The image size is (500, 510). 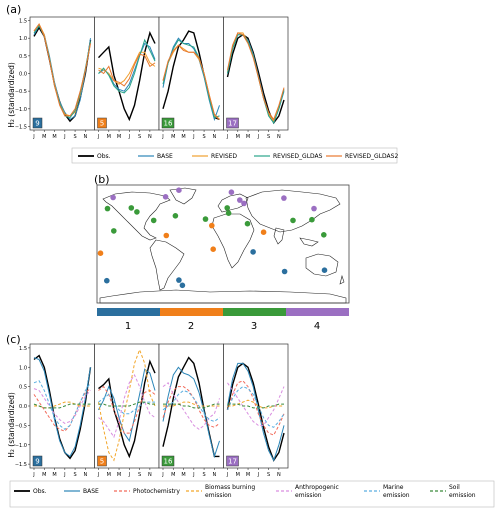 I want to click on panel-a-label: (a), so click(x=13, y=9).